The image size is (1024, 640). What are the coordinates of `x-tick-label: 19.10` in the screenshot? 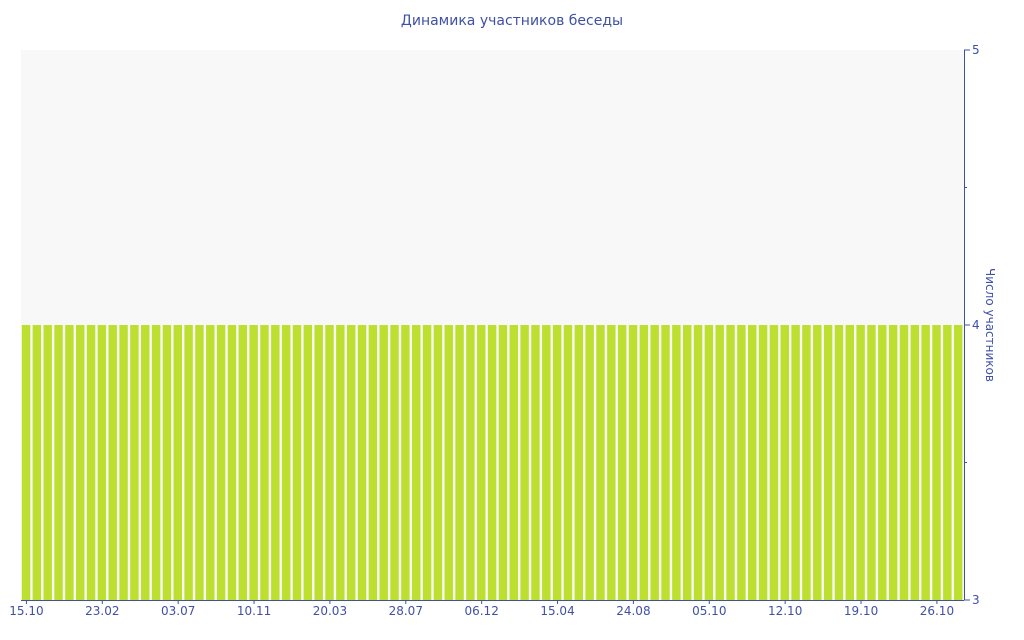 It's located at (861, 611).